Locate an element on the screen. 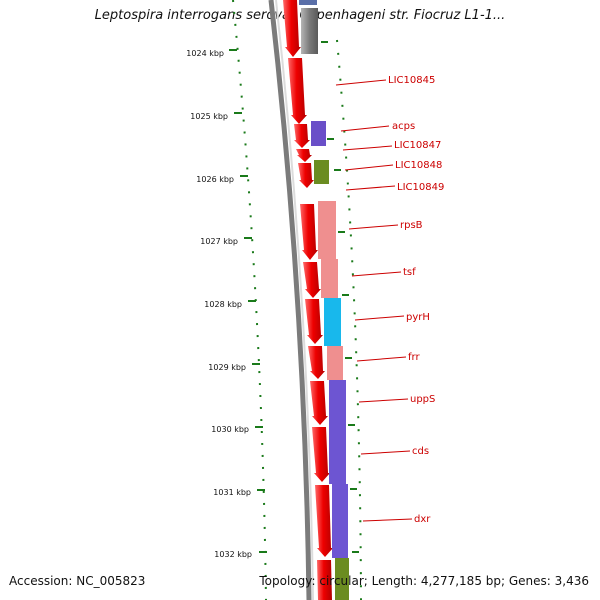  tick-label: 1026 kbp is located at coordinates (215, 179).